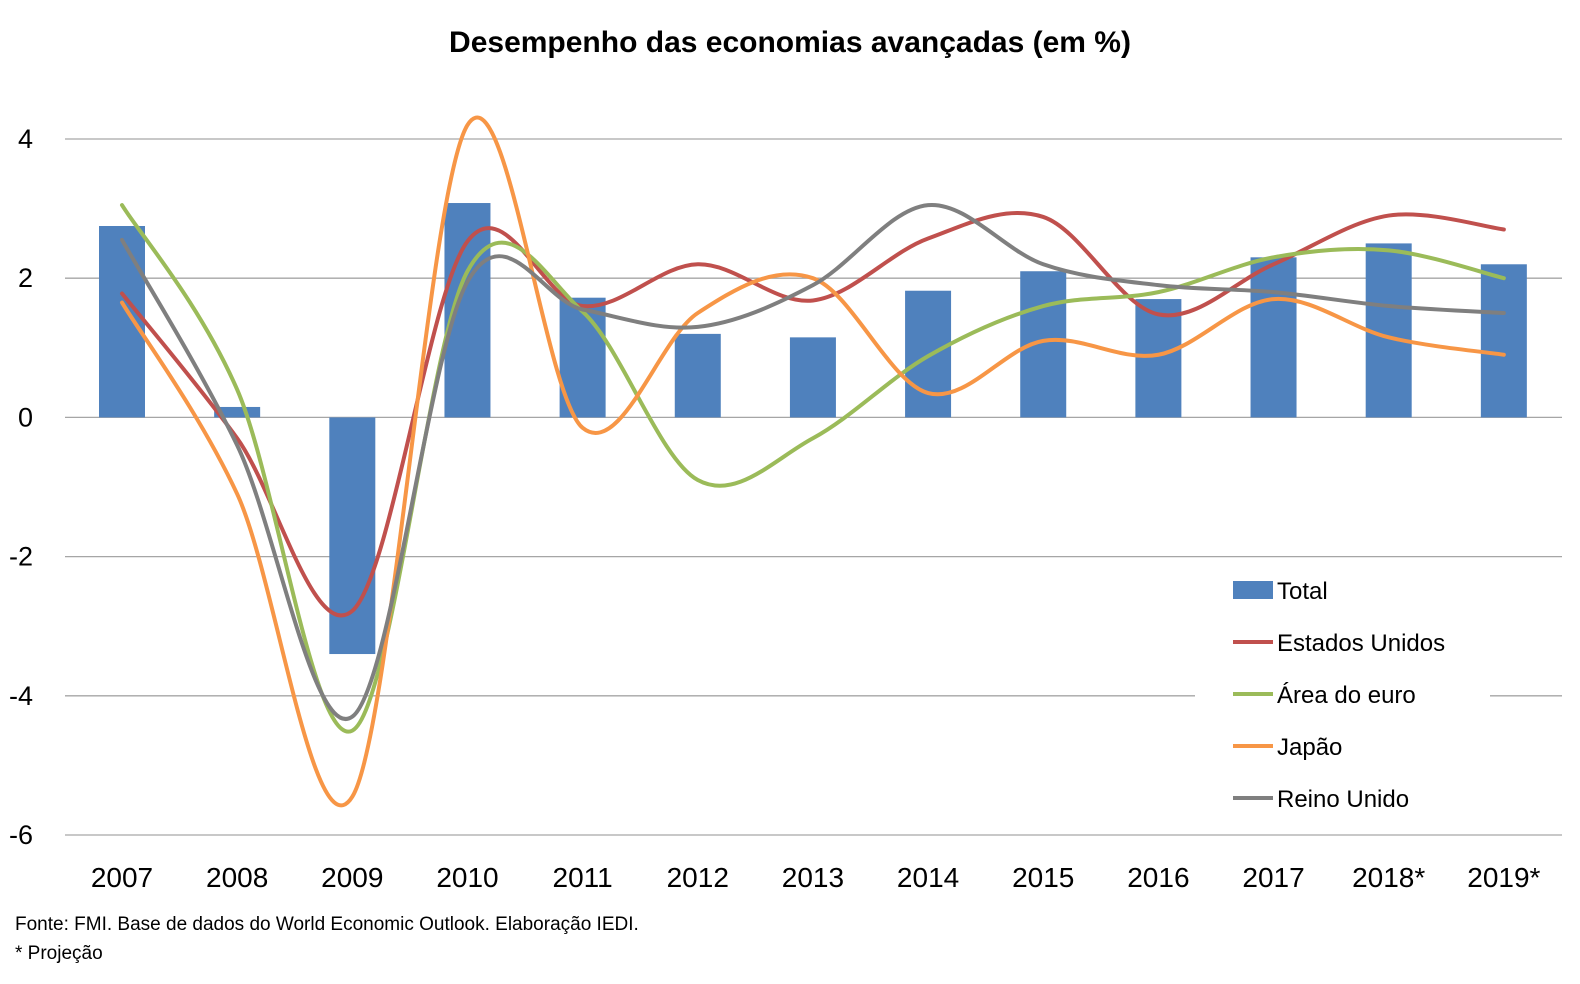  What do you see at coordinates (25, 139) in the screenshot?
I see `y-tick-label: 4` at bounding box center [25, 139].